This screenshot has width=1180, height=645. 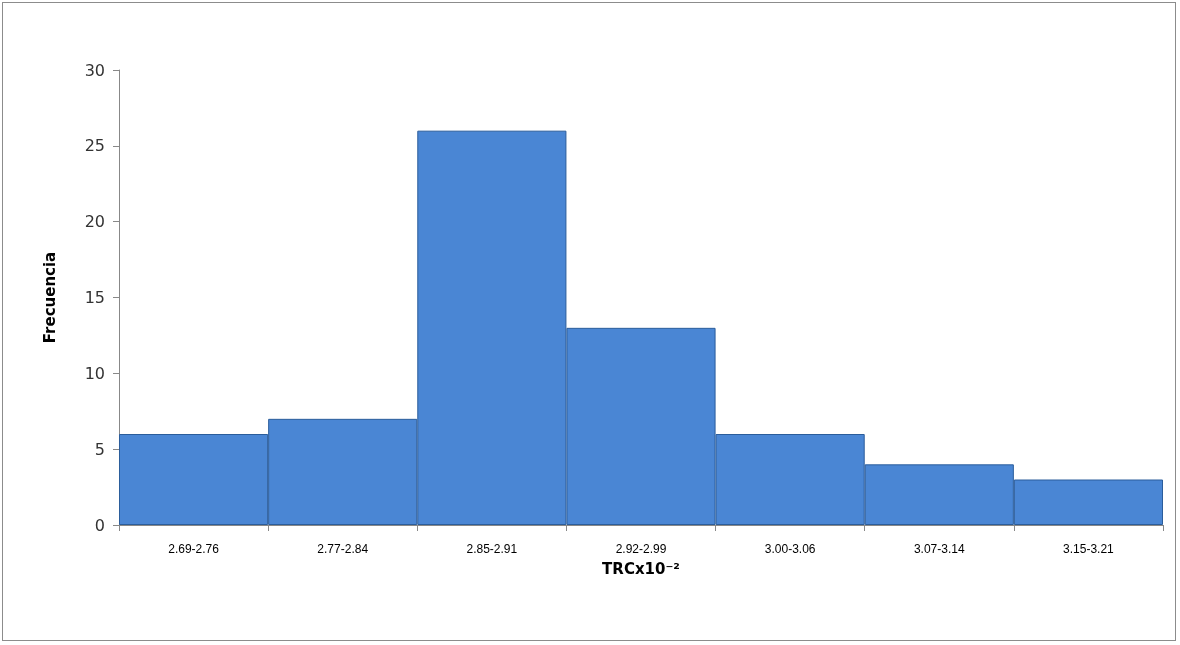 I want to click on x-tick-label: 2.85-2.91, so click(x=492, y=549).